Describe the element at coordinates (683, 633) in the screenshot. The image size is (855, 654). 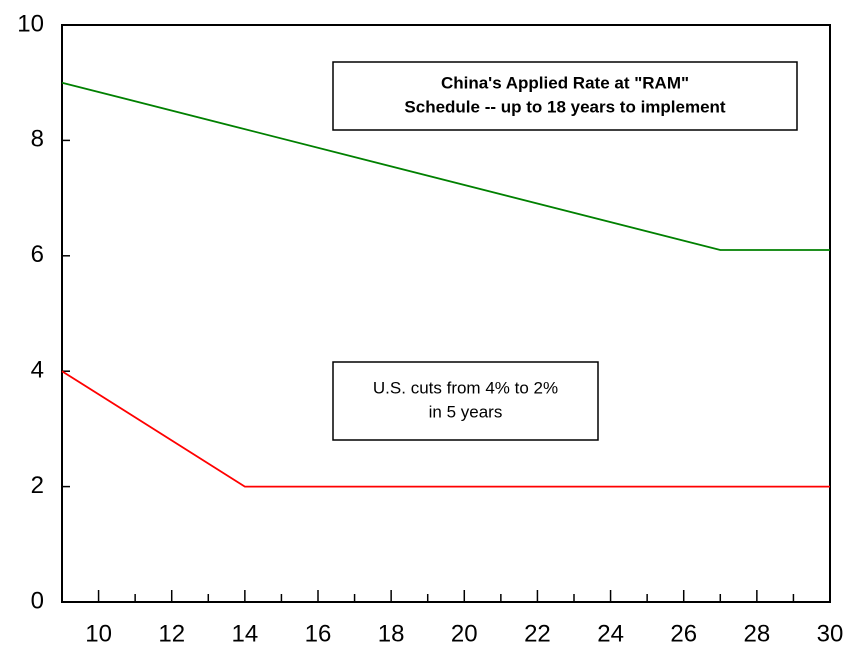
I see `x-tick-label: 26` at that location.